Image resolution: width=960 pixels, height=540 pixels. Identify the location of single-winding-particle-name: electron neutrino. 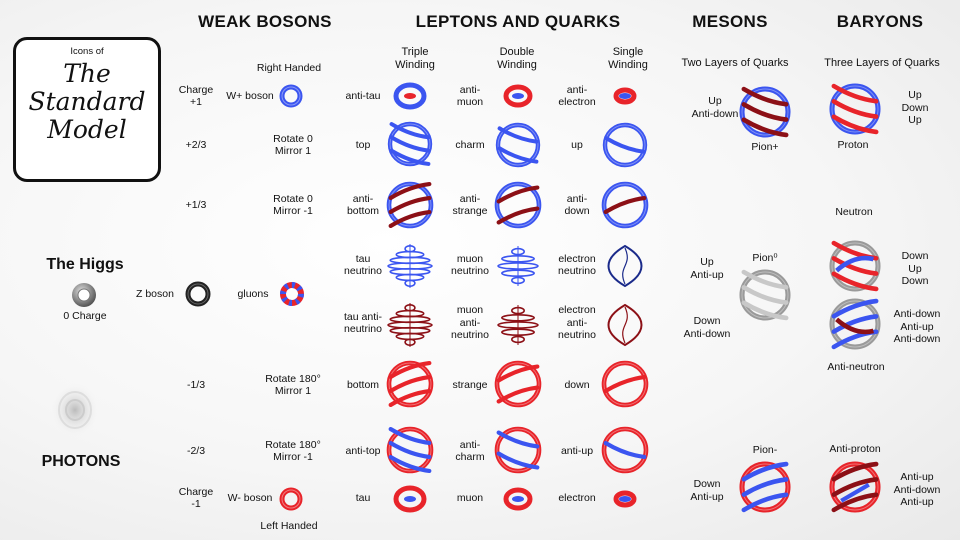
(577, 265).